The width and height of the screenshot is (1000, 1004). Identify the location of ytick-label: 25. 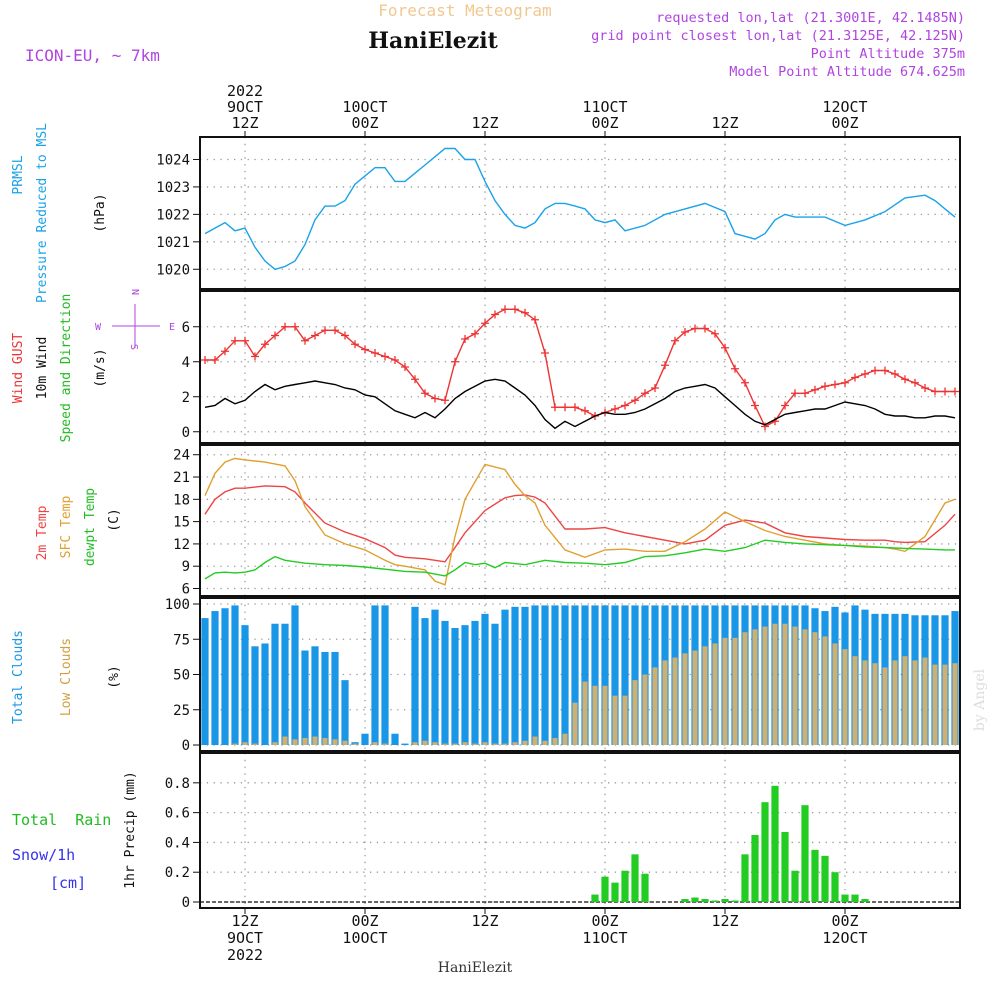
(181, 711).